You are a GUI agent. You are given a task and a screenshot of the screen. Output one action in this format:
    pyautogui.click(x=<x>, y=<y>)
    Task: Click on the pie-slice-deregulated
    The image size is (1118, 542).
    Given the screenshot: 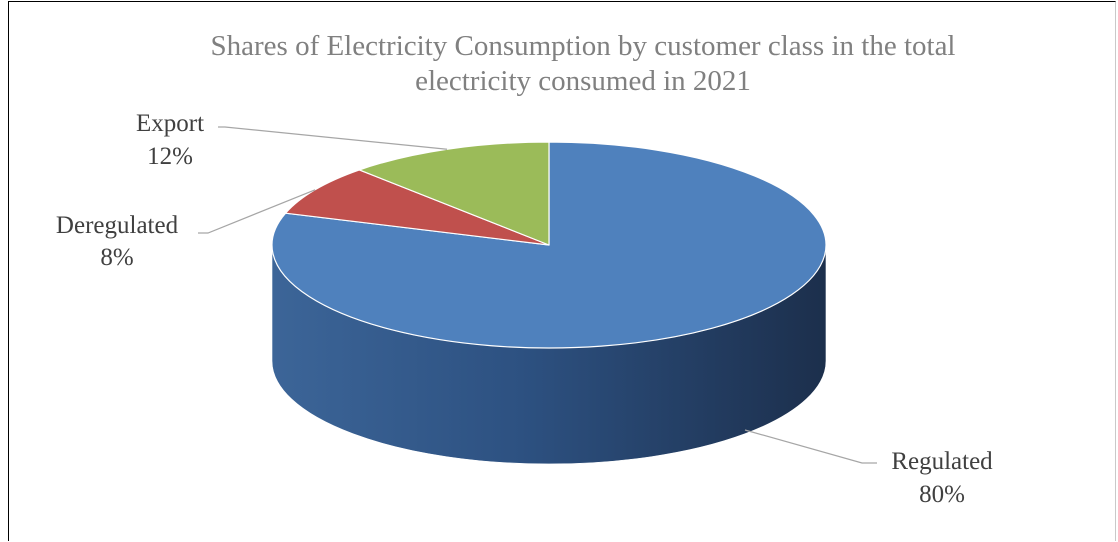 What is the action you would take?
    pyautogui.click(x=417, y=207)
    